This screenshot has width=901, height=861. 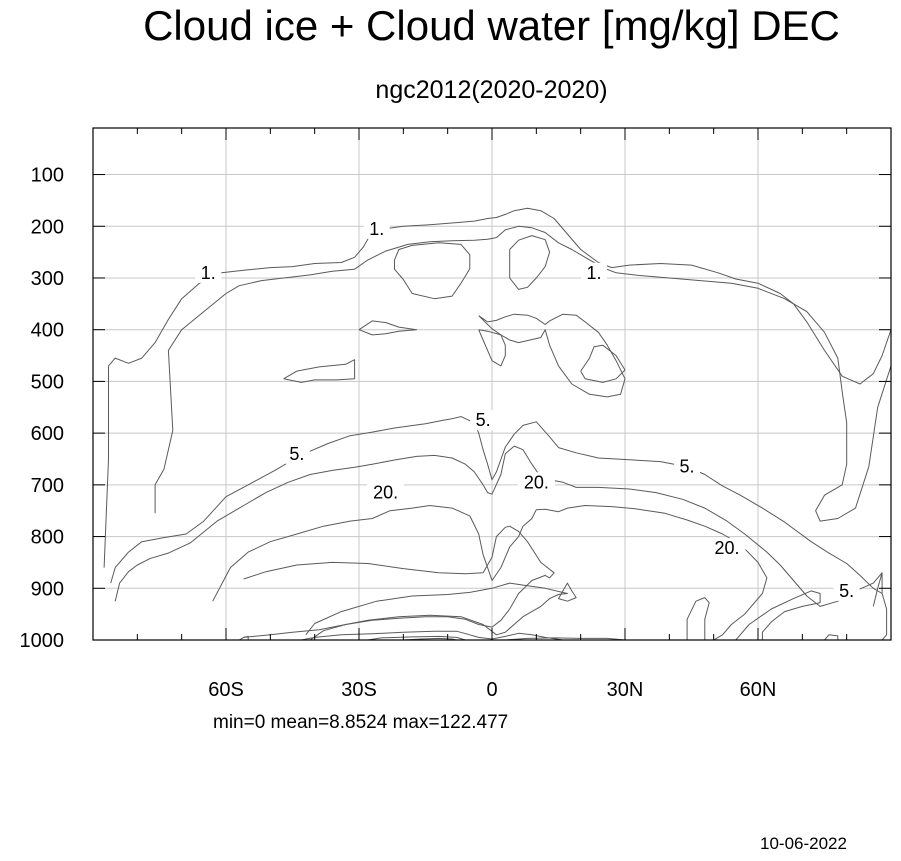 I want to click on y-tick-label: 100, so click(x=47, y=176).